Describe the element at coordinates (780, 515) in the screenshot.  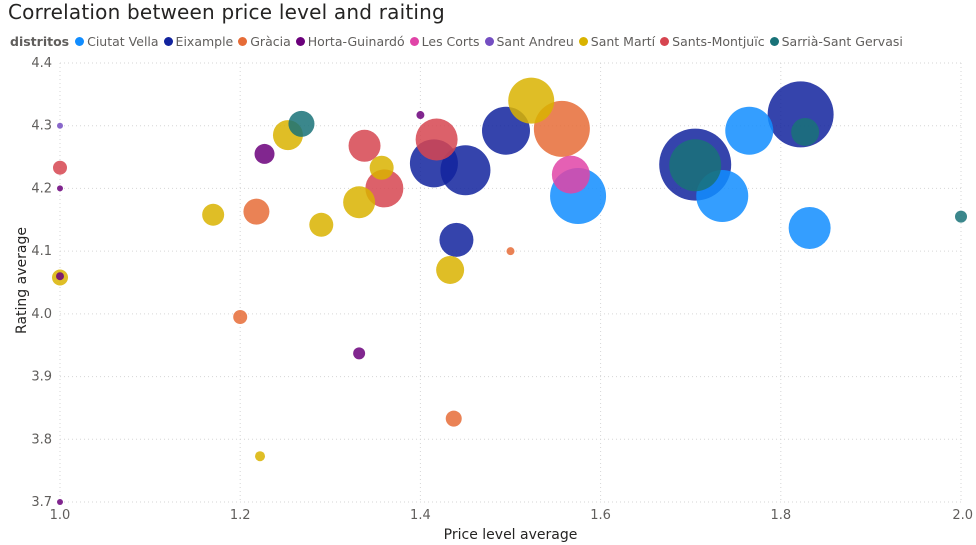
I see `x-tick-label: 1.8` at that location.